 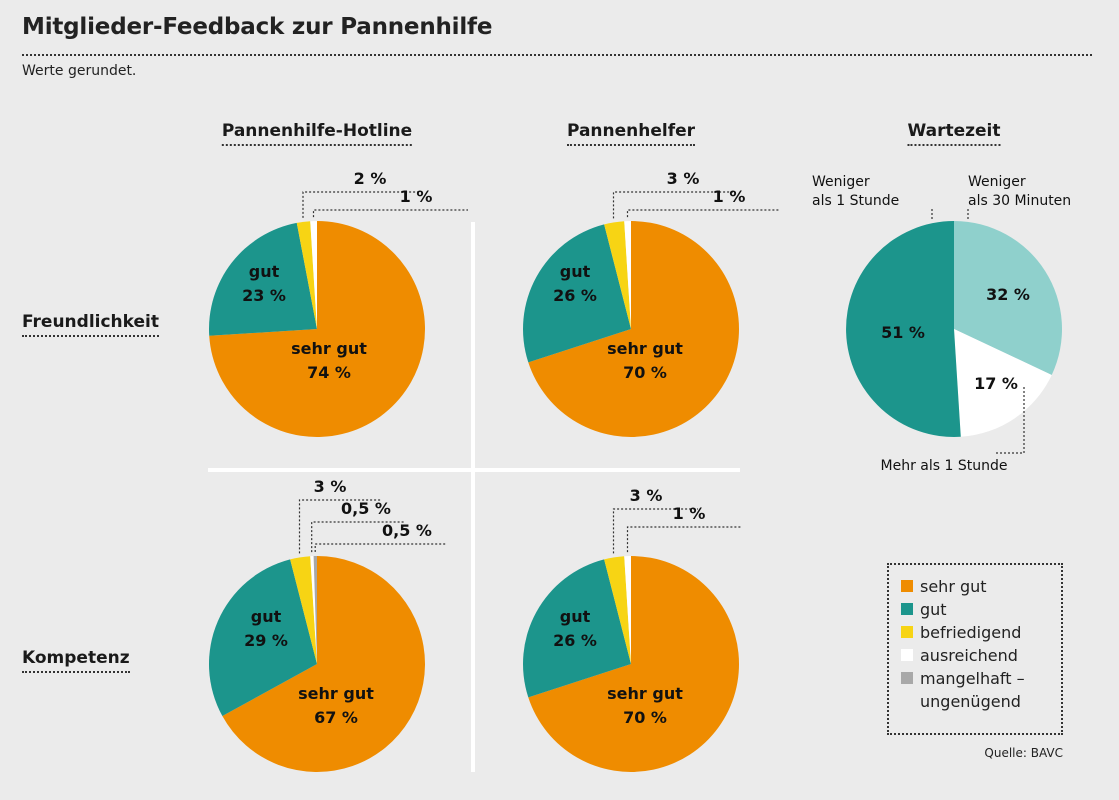 What do you see at coordinates (953, 586) in the screenshot?
I see `legend-label: sehr gut` at bounding box center [953, 586].